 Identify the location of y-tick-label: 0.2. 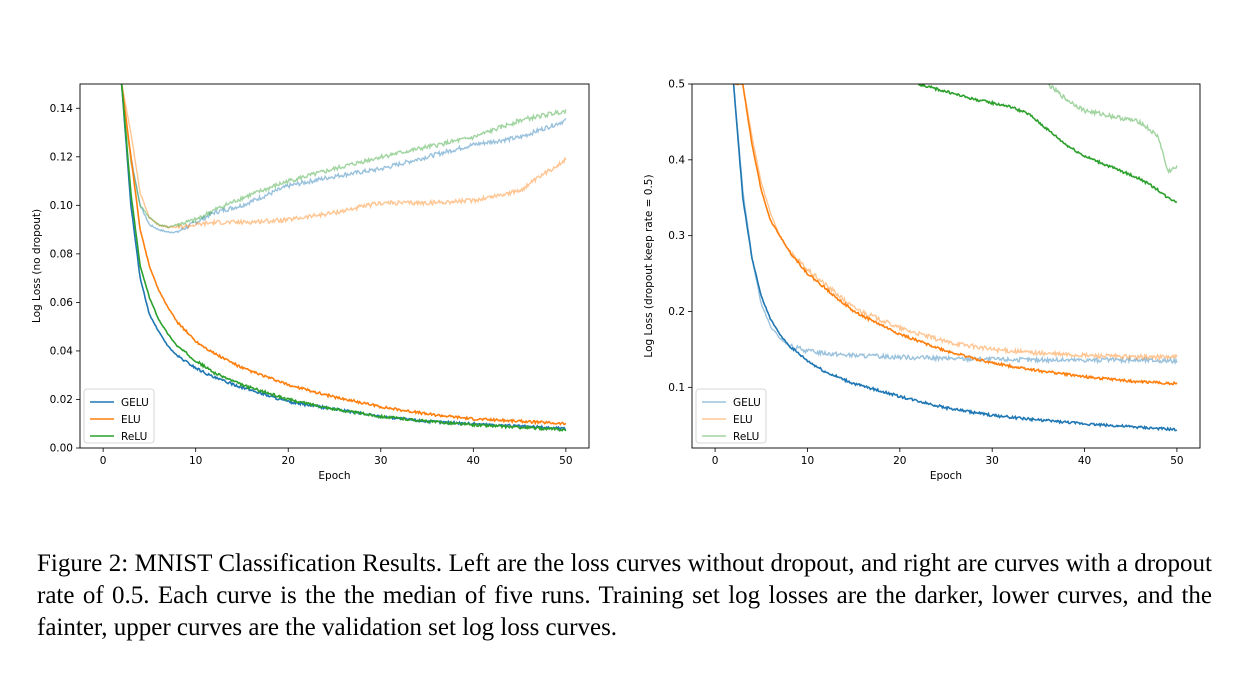
(676, 312).